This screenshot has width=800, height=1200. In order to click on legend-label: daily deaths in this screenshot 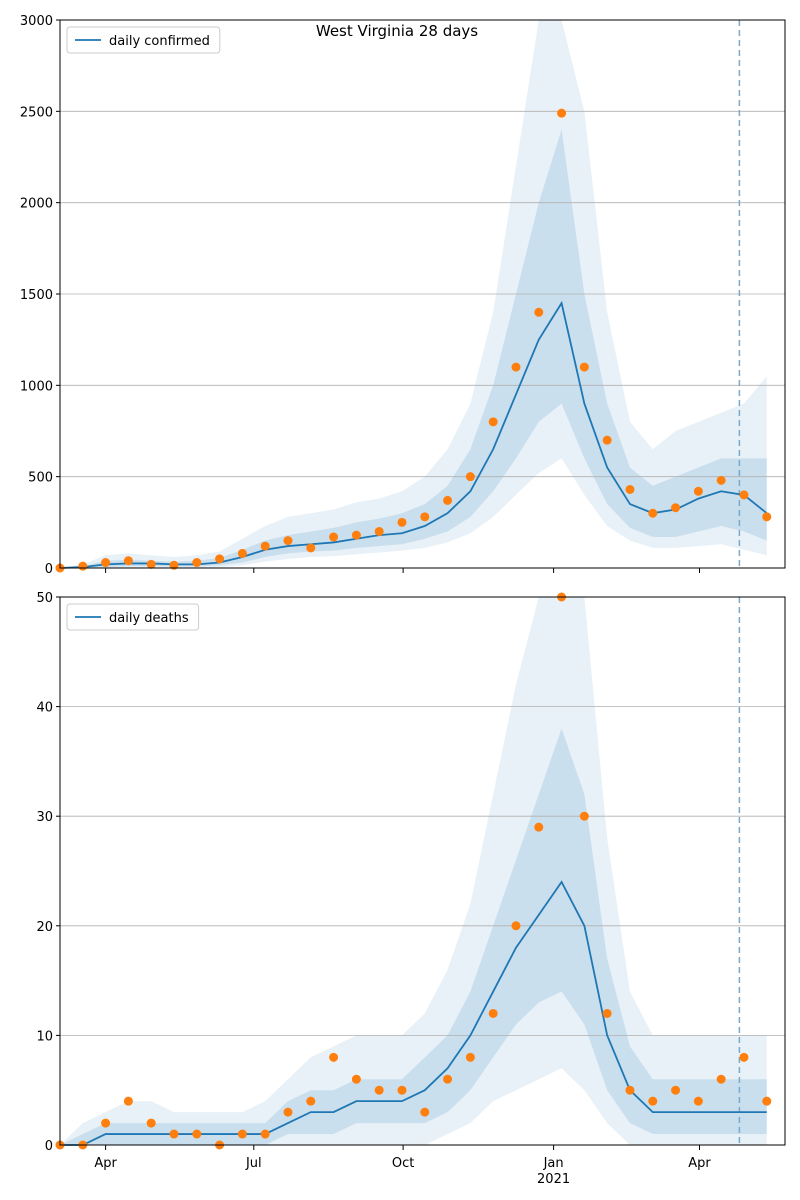, I will do `click(149, 618)`.